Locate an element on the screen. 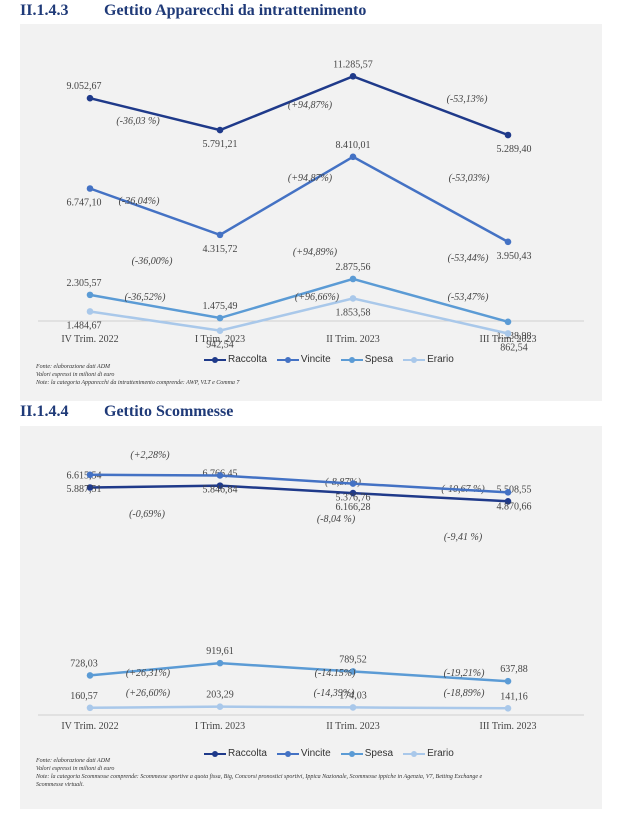  data-label-erario: 160,57 is located at coordinates (84, 696).